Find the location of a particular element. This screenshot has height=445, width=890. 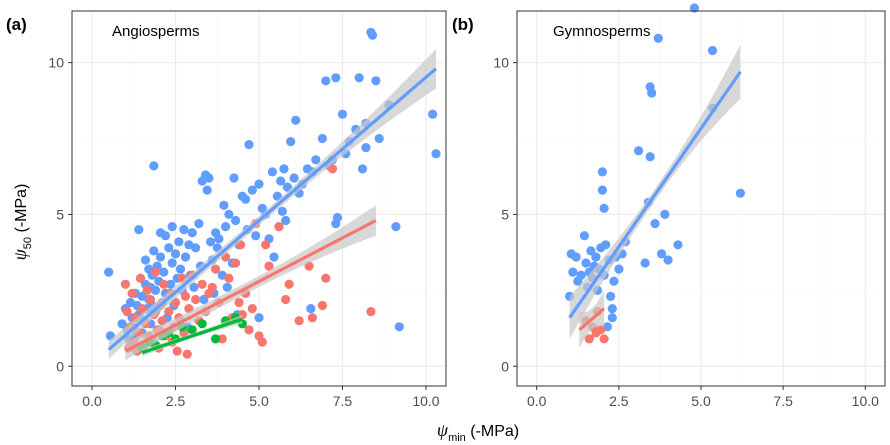

green-fit-line is located at coordinates (192, 336).